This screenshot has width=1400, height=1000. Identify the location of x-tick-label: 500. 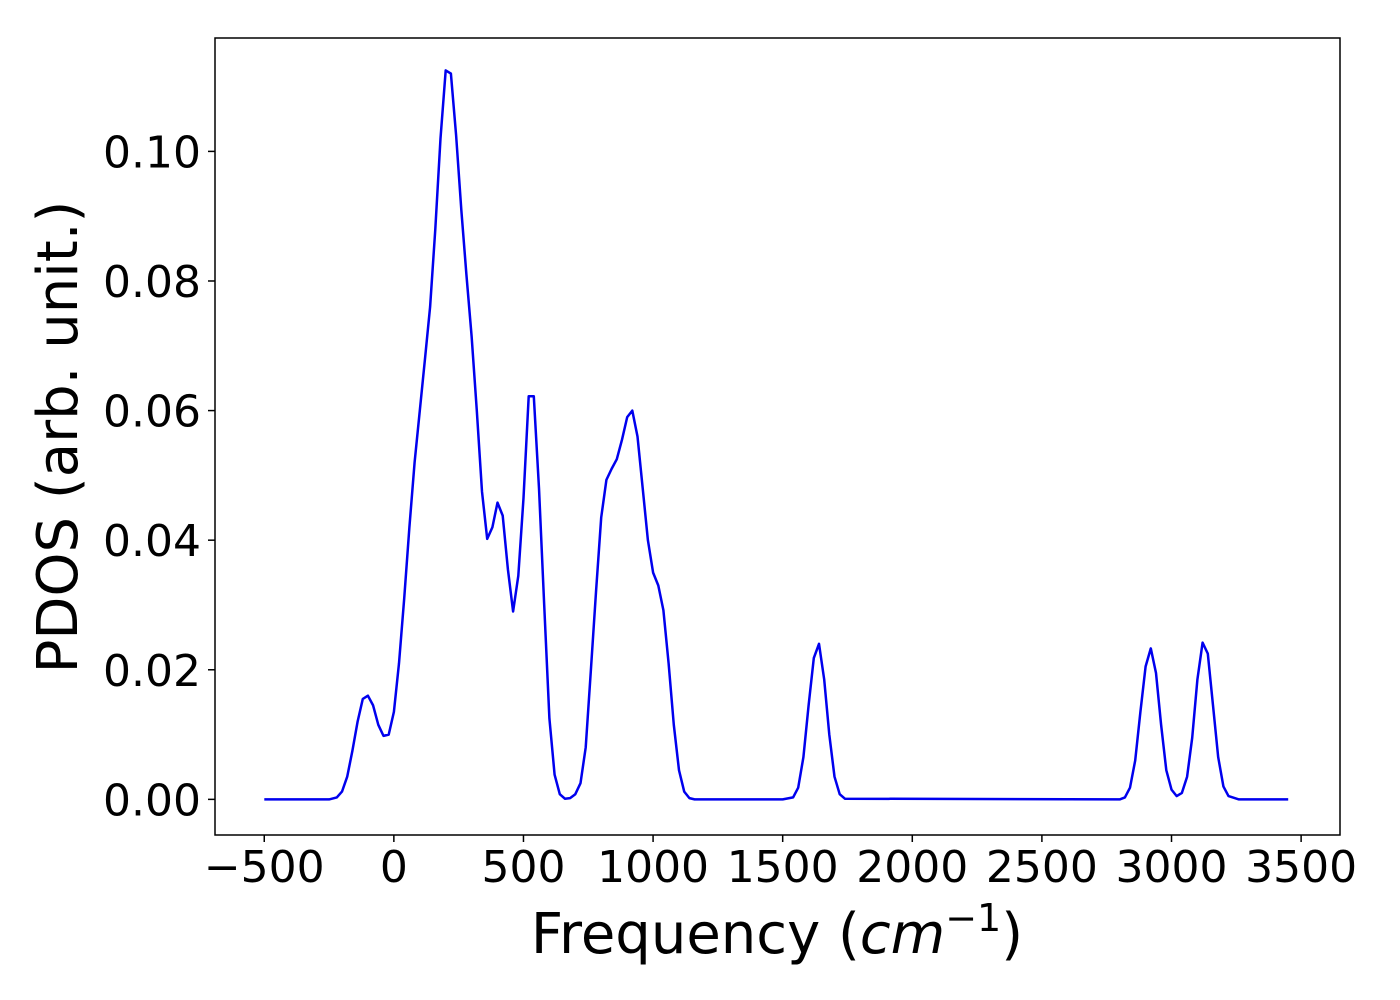
(523, 867).